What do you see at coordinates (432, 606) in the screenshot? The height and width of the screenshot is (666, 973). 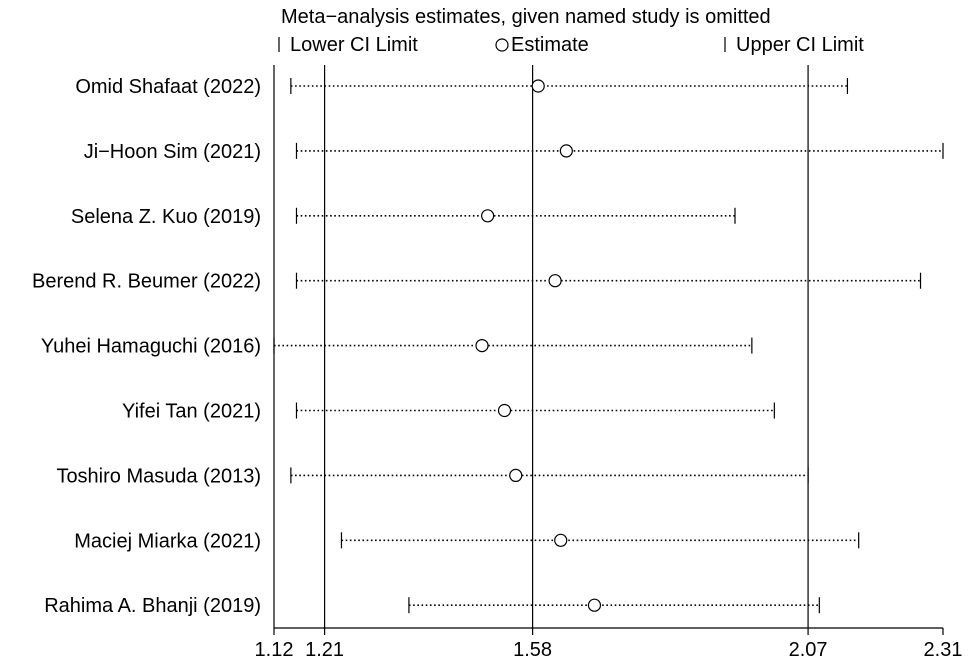 I see `study-row: Rahima A. Bhanji (2019)` at bounding box center [432, 606].